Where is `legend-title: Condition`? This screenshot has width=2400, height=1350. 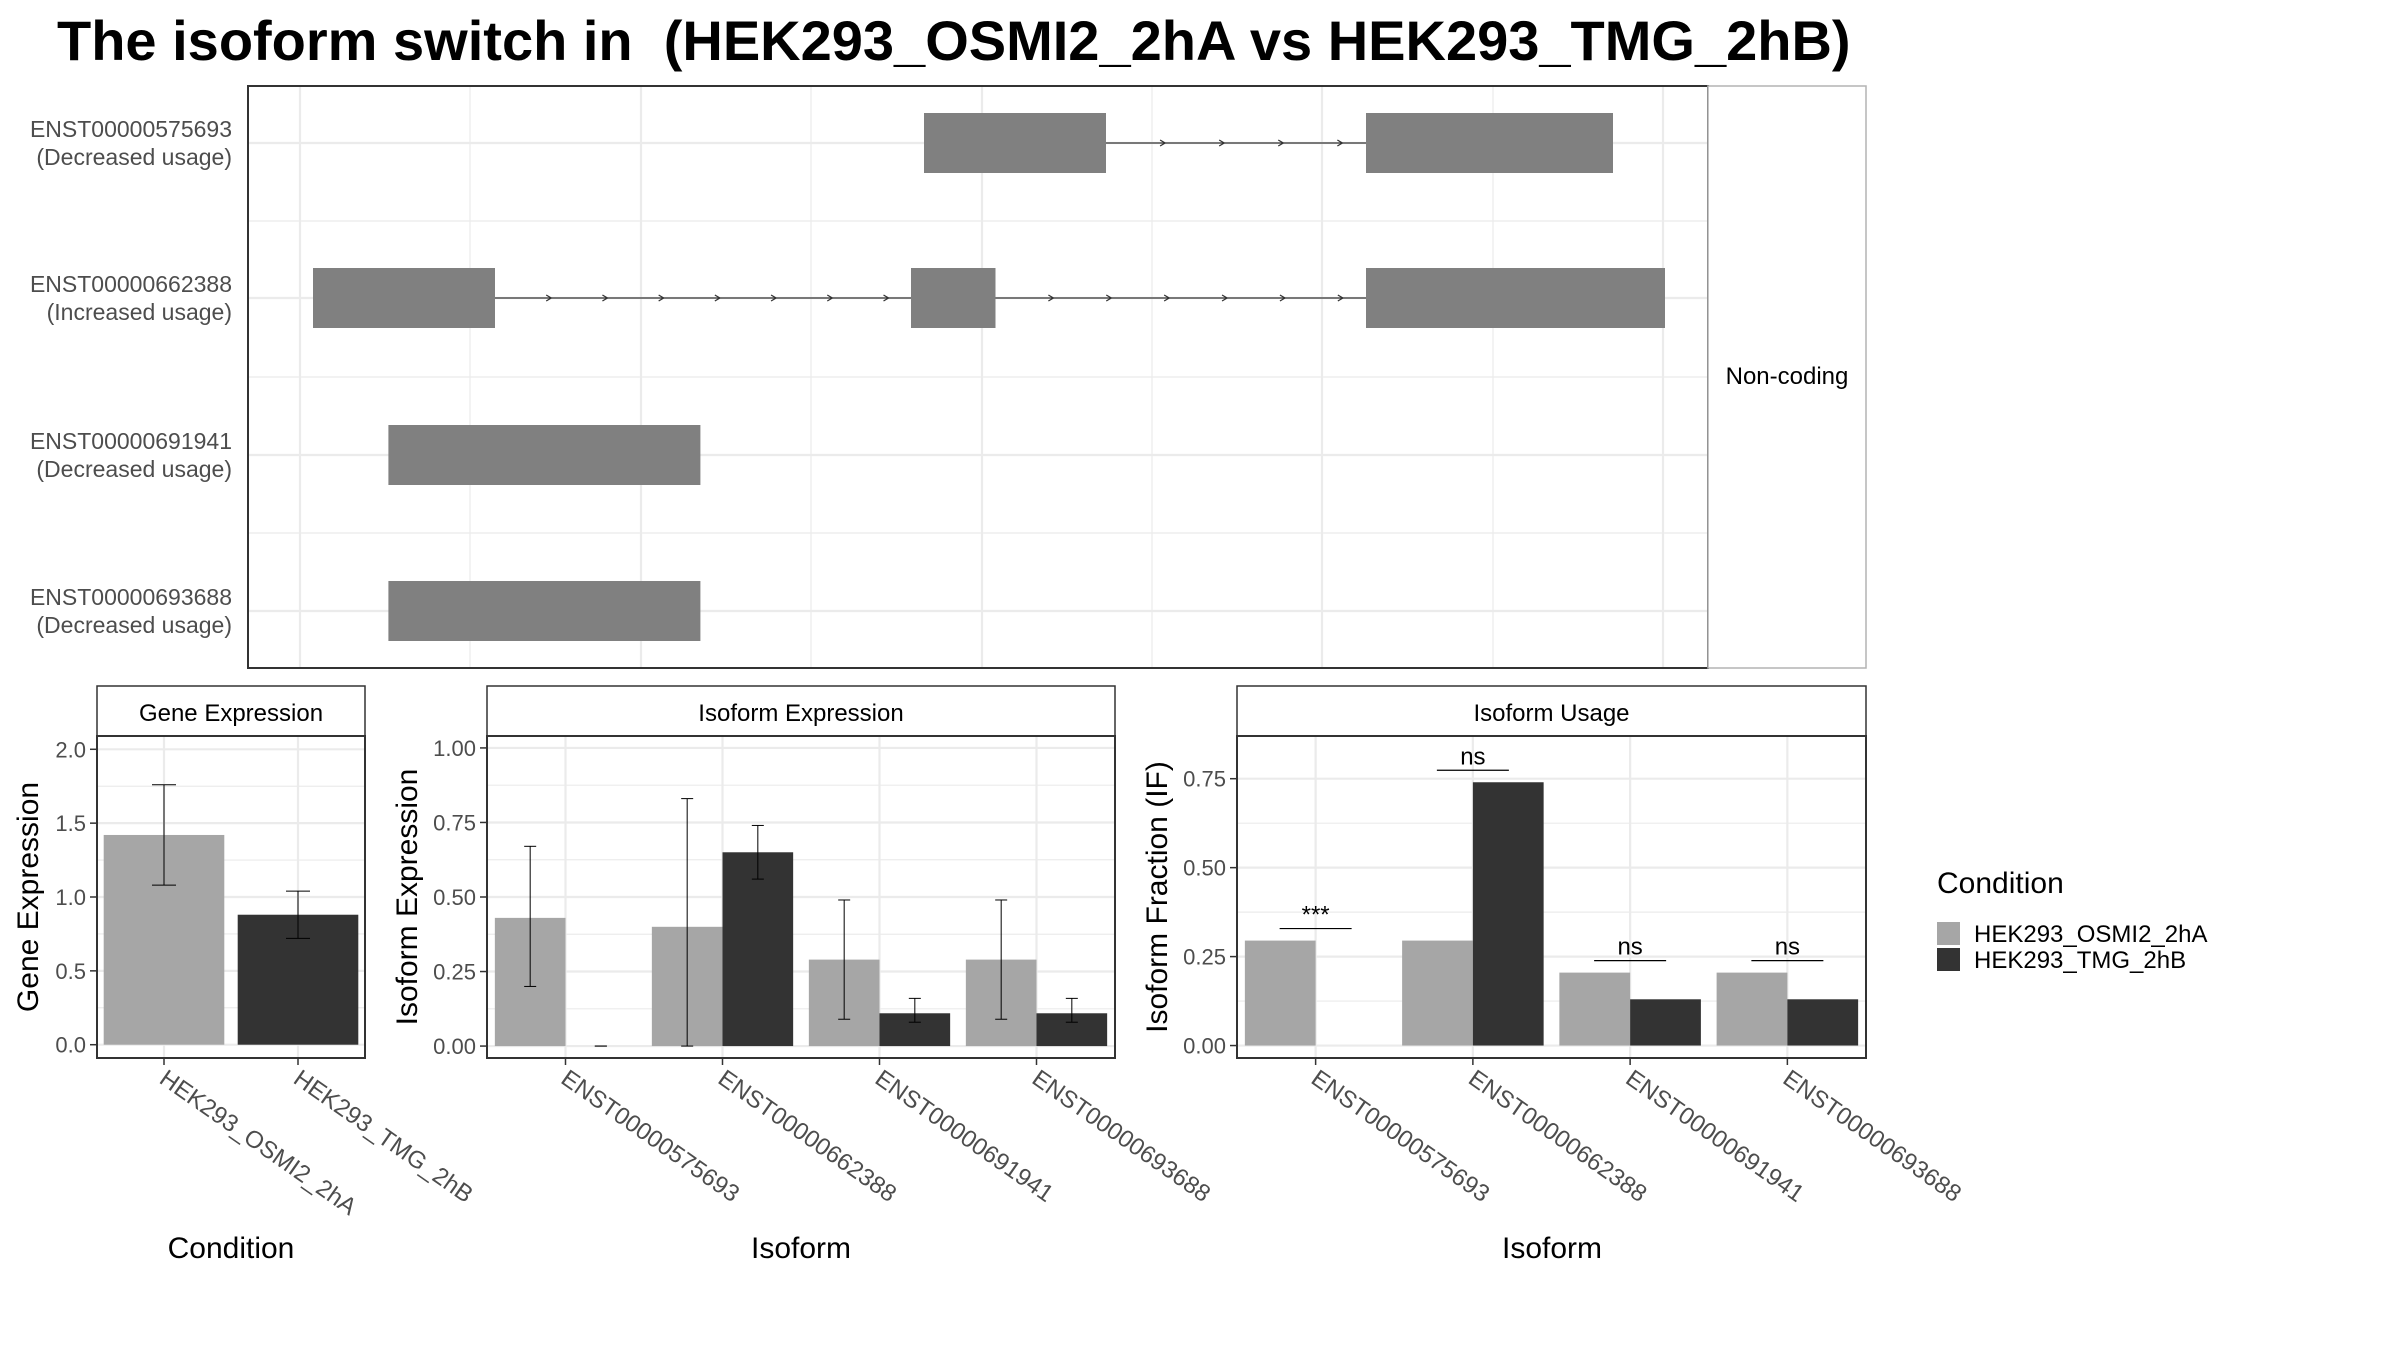 legend-title: Condition is located at coordinates (2000, 883).